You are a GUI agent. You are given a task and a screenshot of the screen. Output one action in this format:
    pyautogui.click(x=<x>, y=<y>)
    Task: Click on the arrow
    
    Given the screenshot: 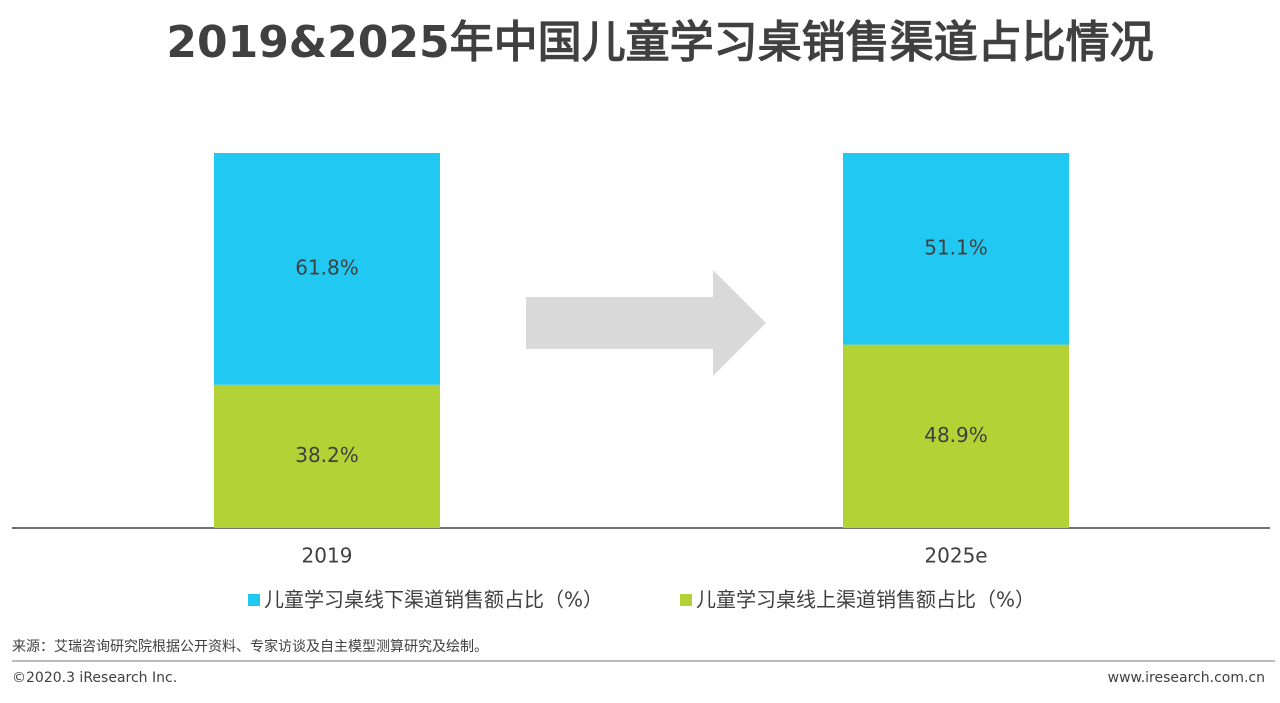 What is the action you would take?
    pyautogui.click(x=646, y=323)
    